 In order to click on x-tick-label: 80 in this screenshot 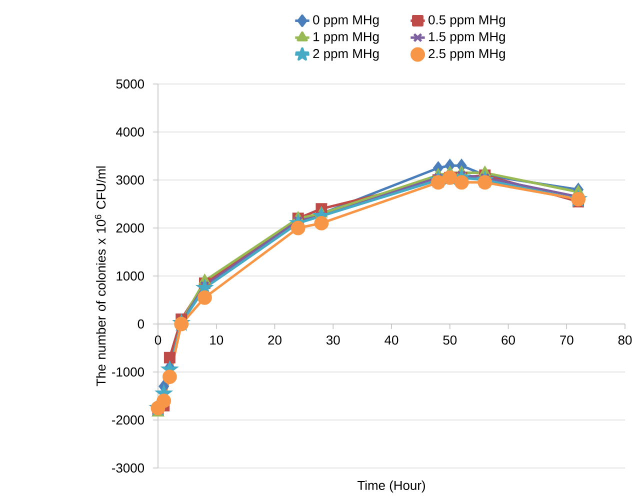, I will do `click(625, 340)`.